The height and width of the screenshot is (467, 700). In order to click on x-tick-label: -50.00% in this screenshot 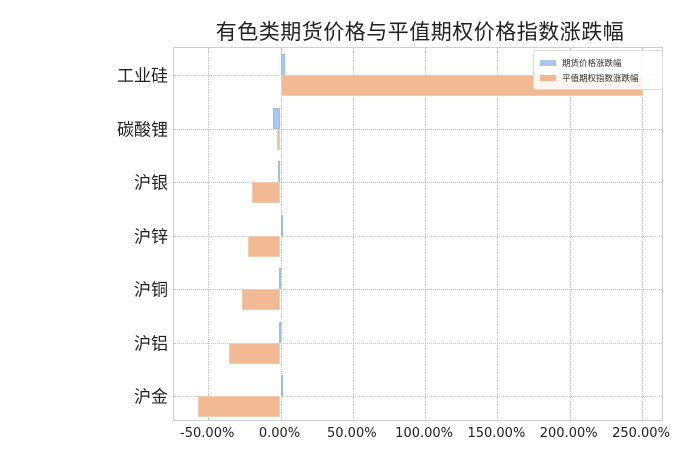, I will do `click(207, 433)`.